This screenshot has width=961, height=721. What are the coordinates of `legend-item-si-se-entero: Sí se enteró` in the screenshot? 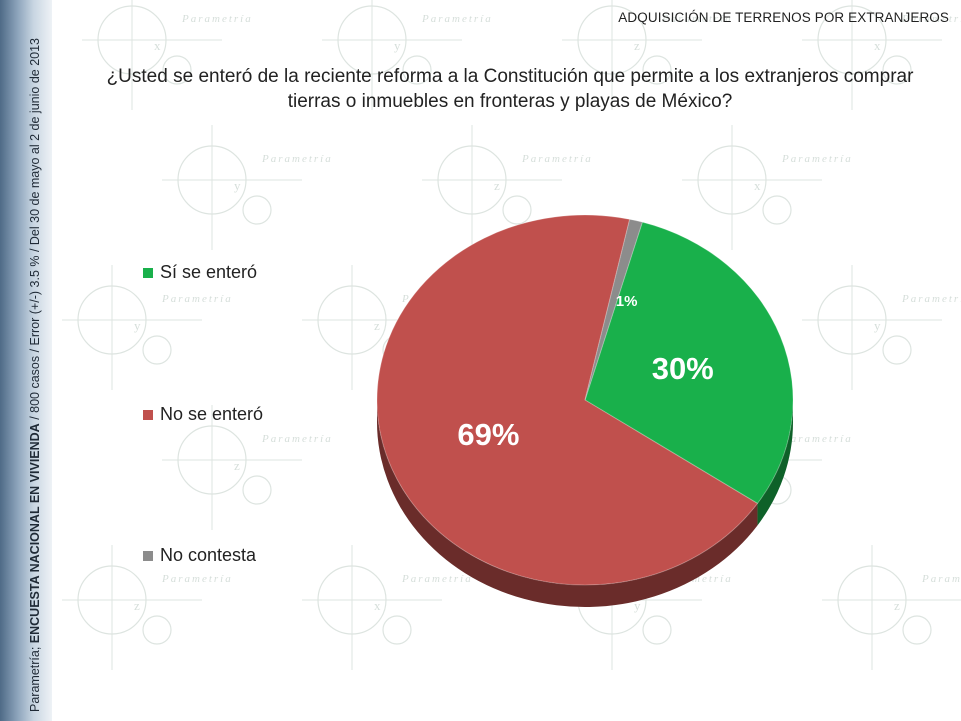 It's located at (200, 272).